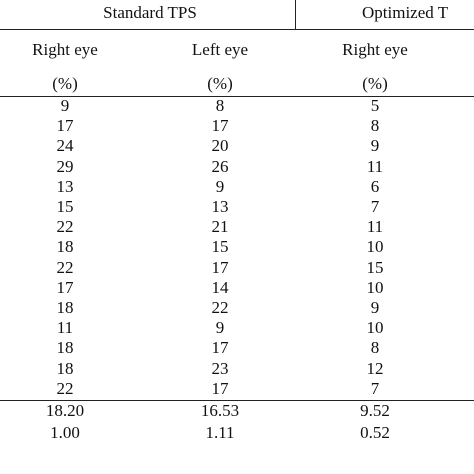  I want to click on rule-top, so click(237, 29).